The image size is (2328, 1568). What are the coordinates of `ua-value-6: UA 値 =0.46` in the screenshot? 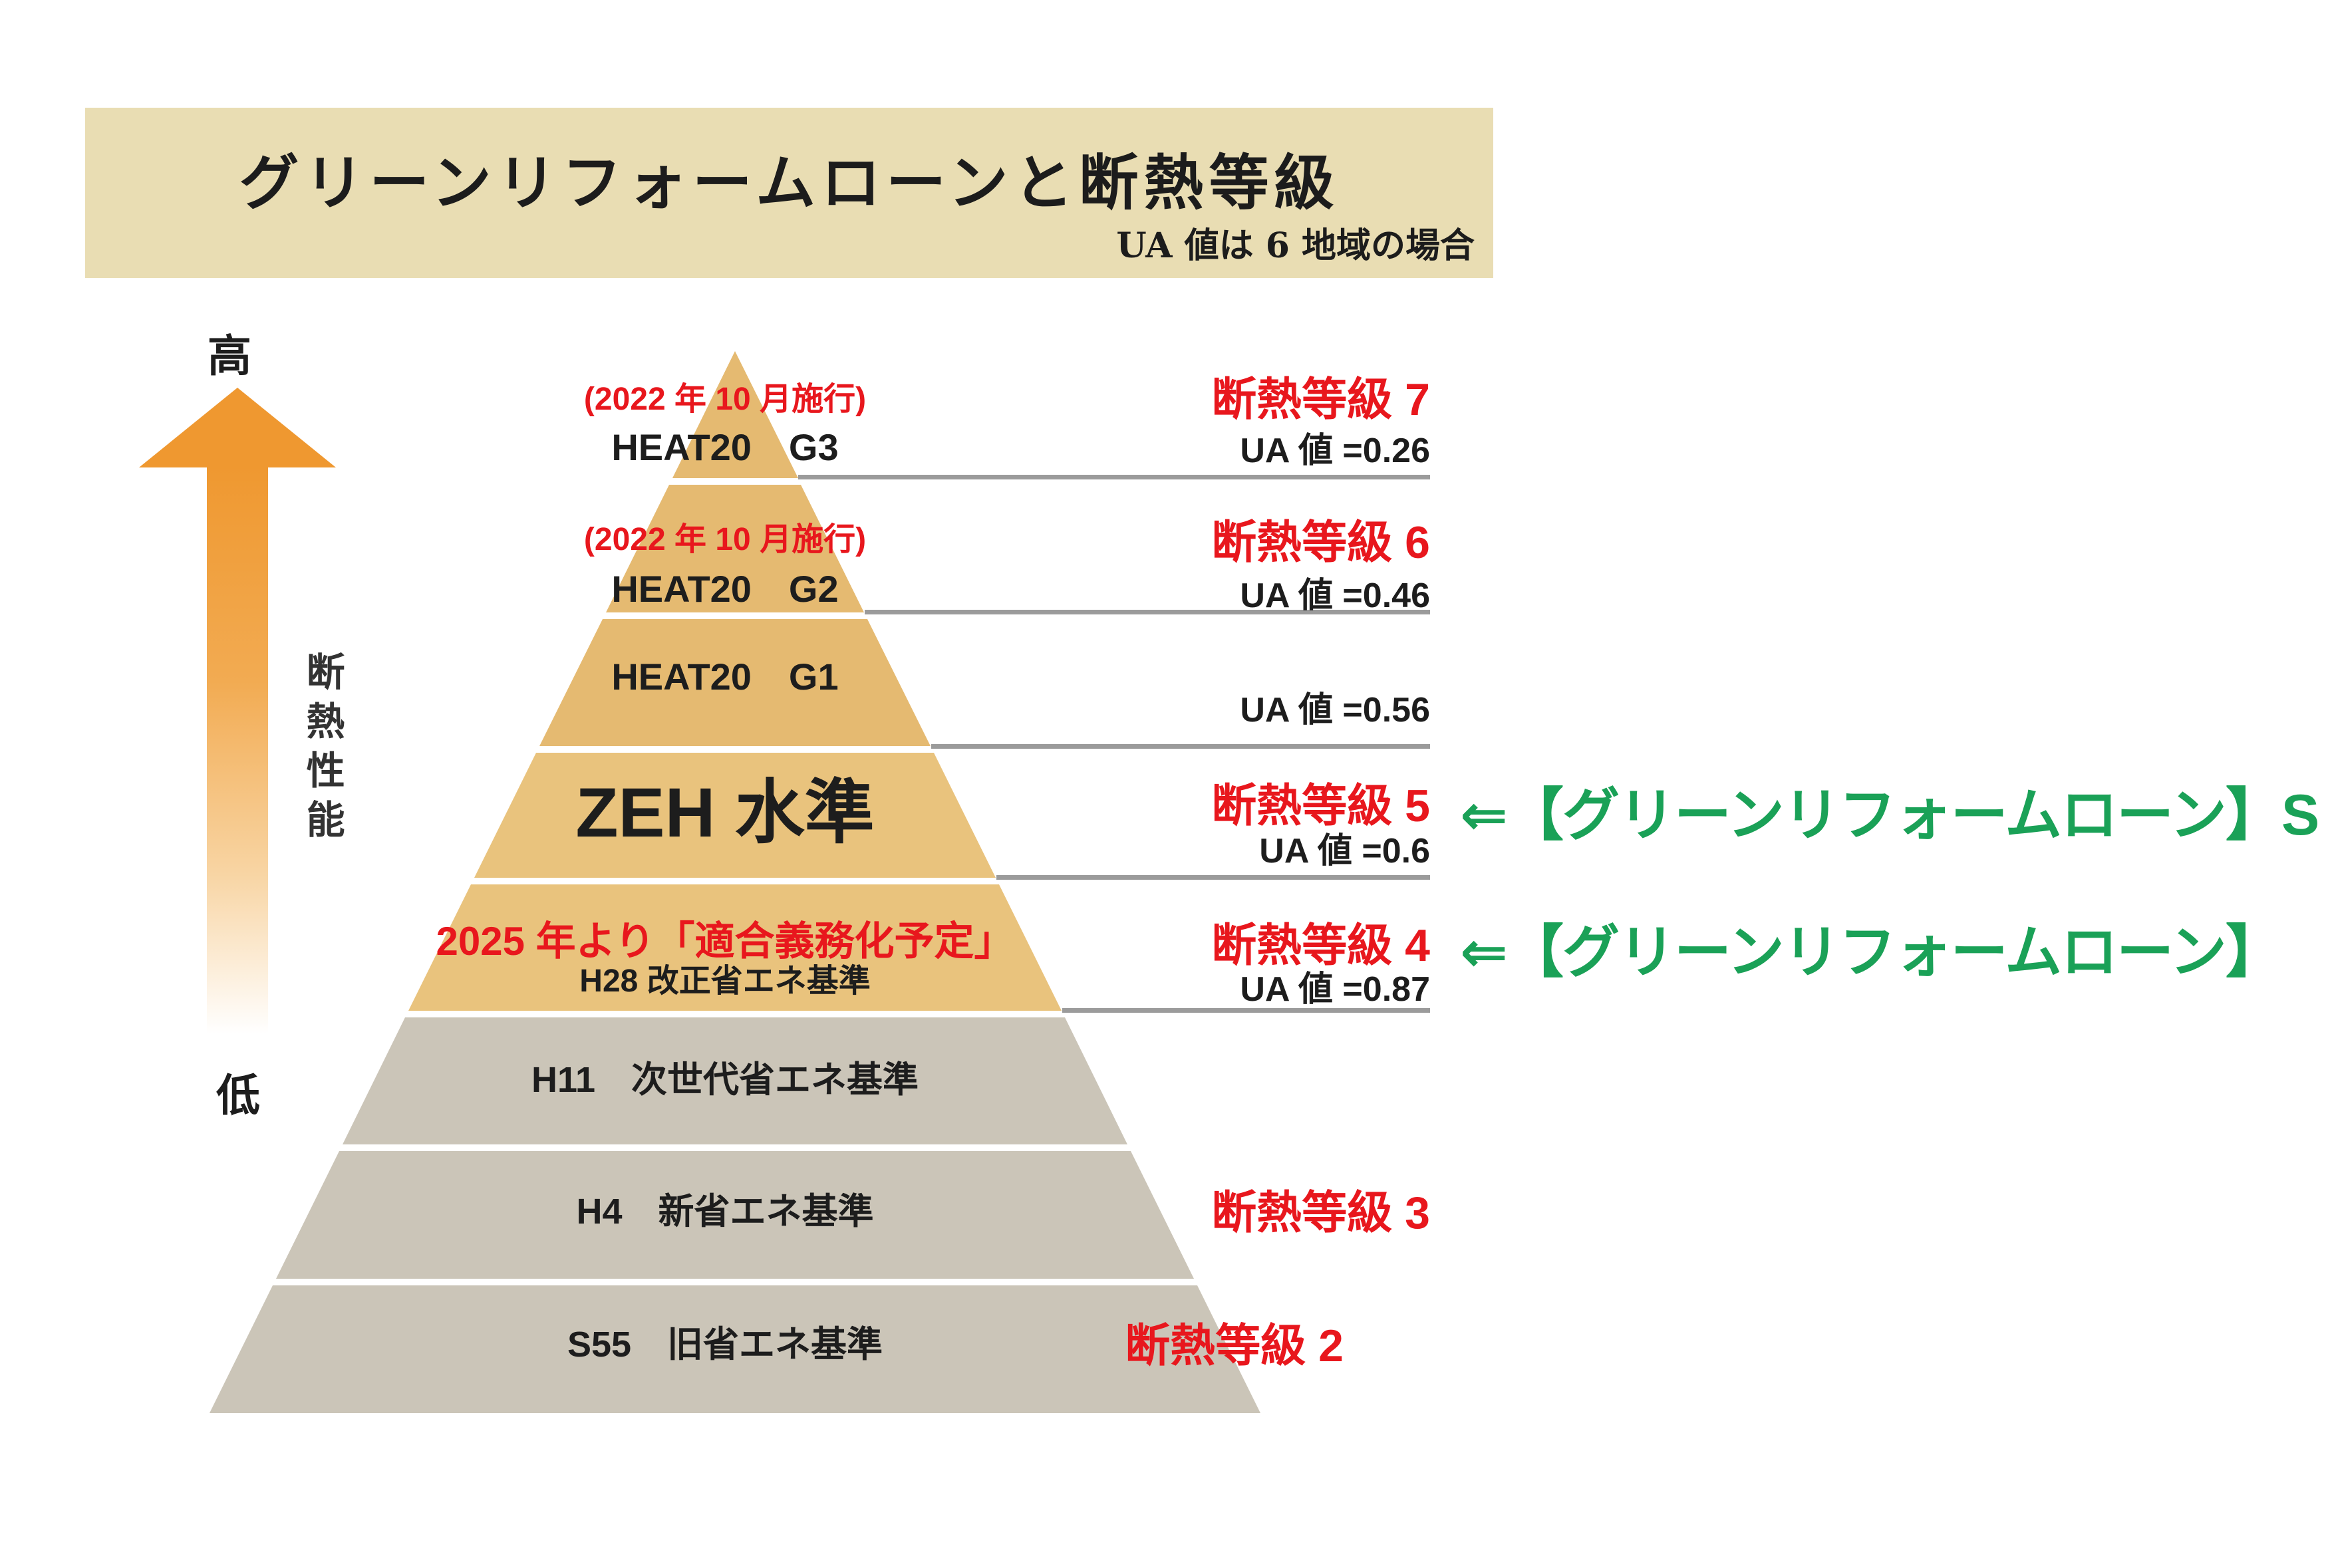 It's located at (1335, 596).